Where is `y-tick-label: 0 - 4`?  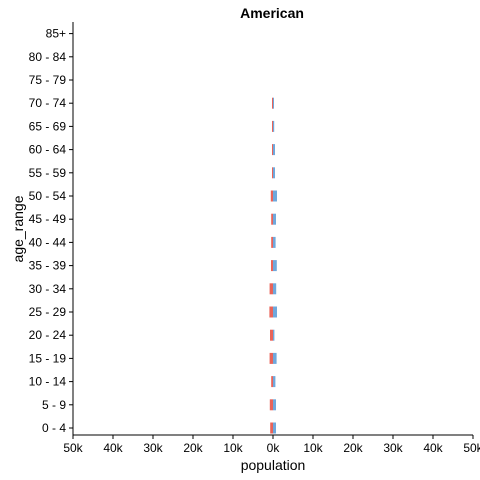 y-tick-label: 0 - 4 is located at coordinates (54, 428).